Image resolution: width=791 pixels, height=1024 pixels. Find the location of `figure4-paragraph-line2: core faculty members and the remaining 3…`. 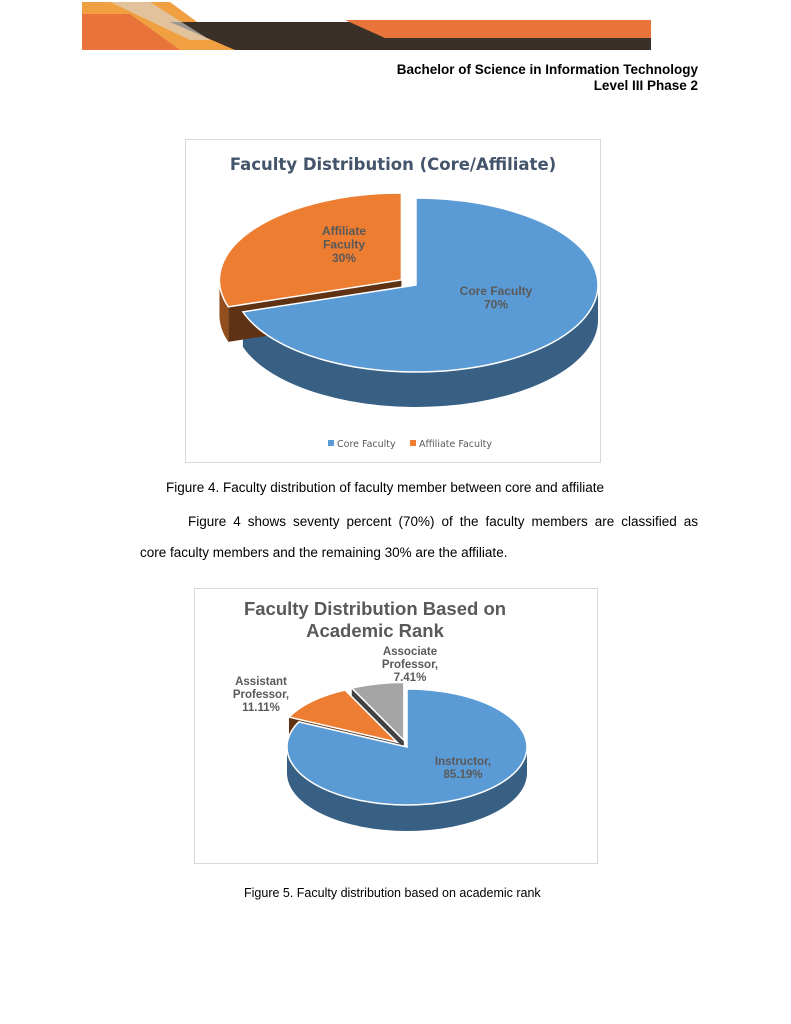

figure4-paragraph-line2: core faculty members and the remaining 3… is located at coordinates (324, 552).